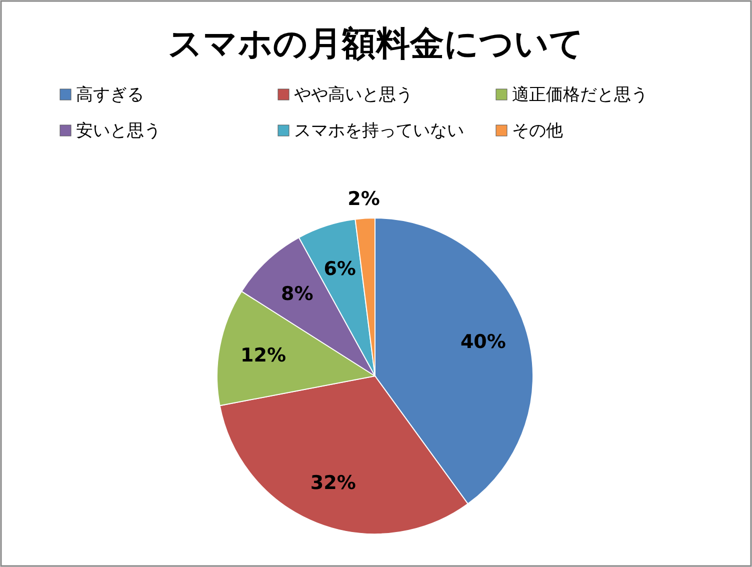 This screenshot has height=567, width=752. What do you see at coordinates (537, 131) in the screenshot?
I see `legend-label: その他` at bounding box center [537, 131].